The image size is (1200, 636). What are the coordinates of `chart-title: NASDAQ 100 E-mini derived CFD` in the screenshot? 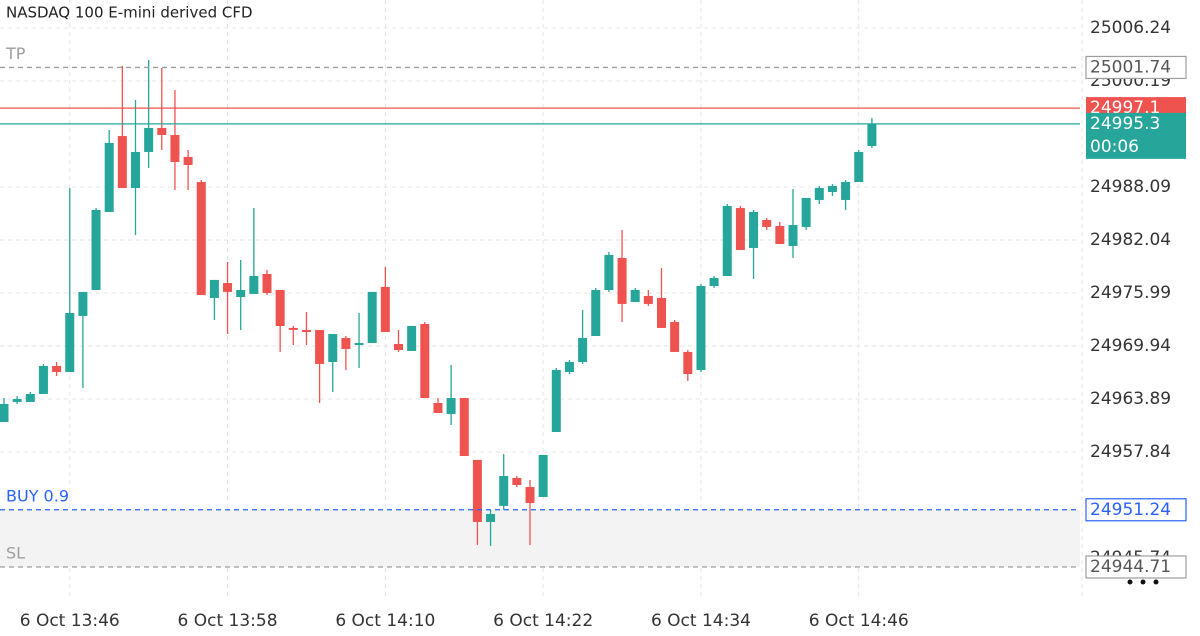 It's located at (129, 13).